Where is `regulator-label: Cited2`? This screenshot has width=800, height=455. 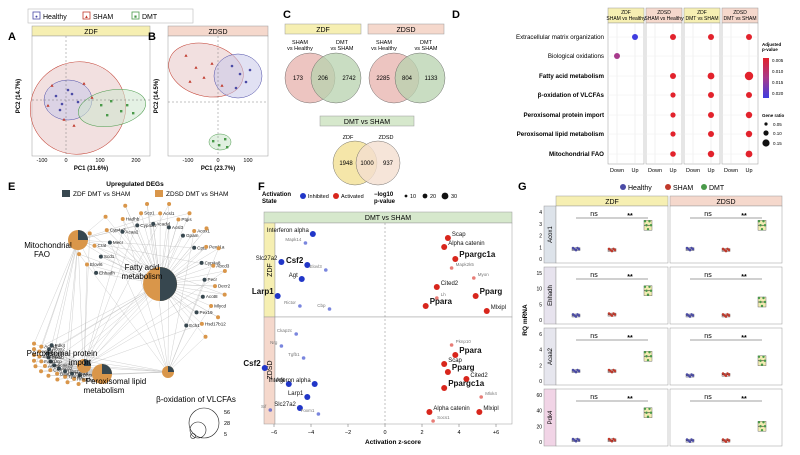 regulator-label: Cited2 is located at coordinates (479, 376).